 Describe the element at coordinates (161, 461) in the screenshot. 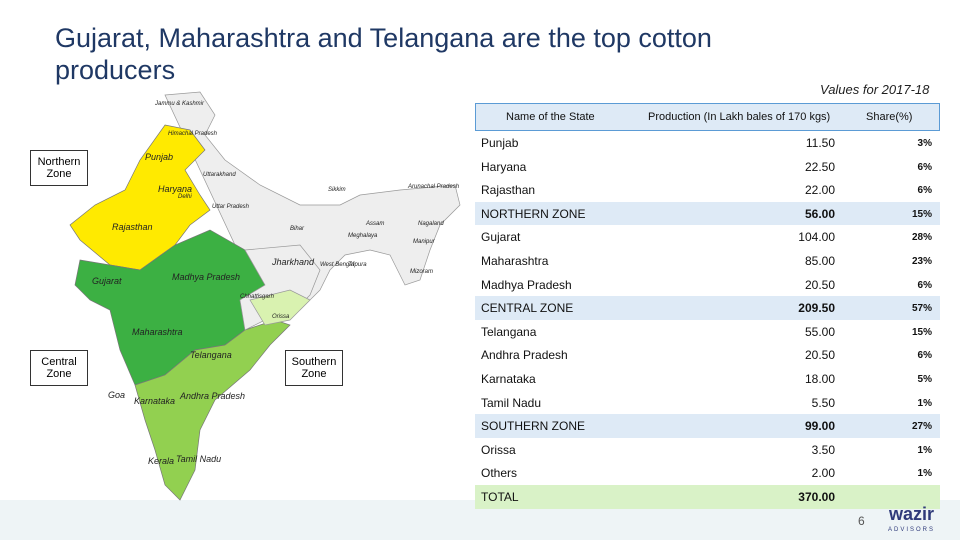

I see `state-label: Kerala` at that location.